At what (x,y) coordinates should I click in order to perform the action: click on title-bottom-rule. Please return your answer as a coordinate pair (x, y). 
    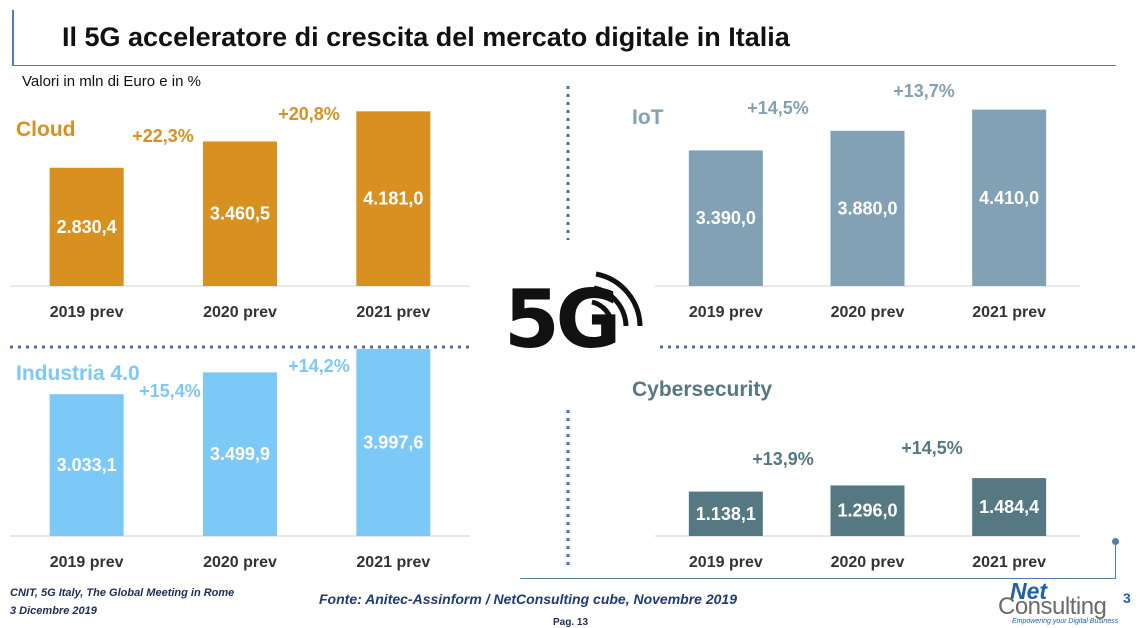
    Looking at the image, I should click on (564, 65).